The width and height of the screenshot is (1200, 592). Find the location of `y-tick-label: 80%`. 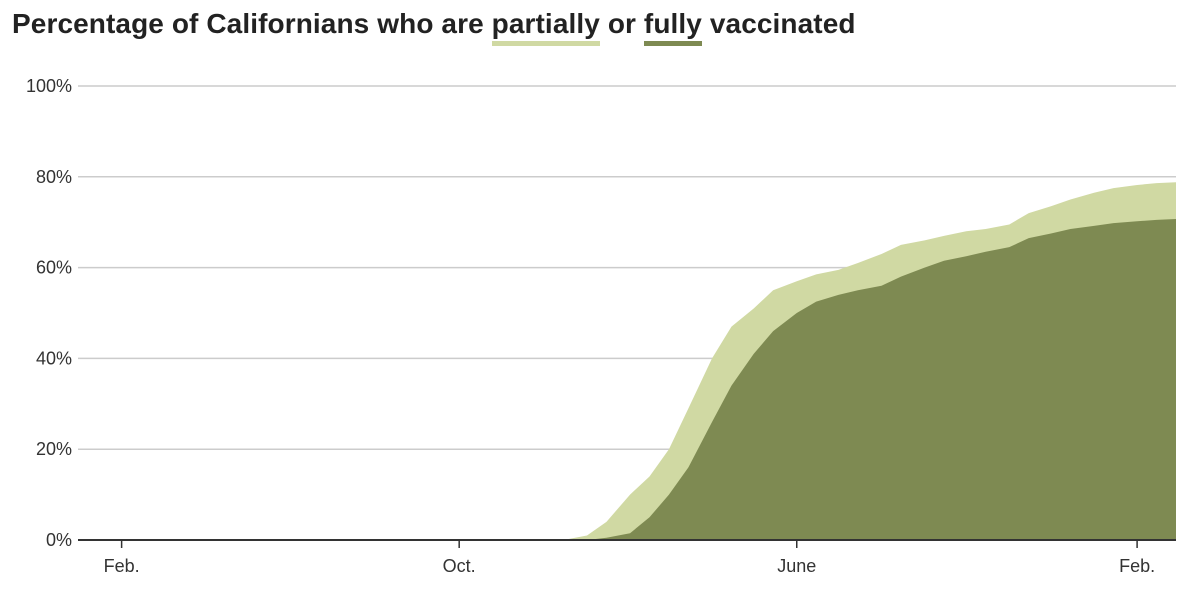

y-tick-label: 80% is located at coordinates (54, 177).